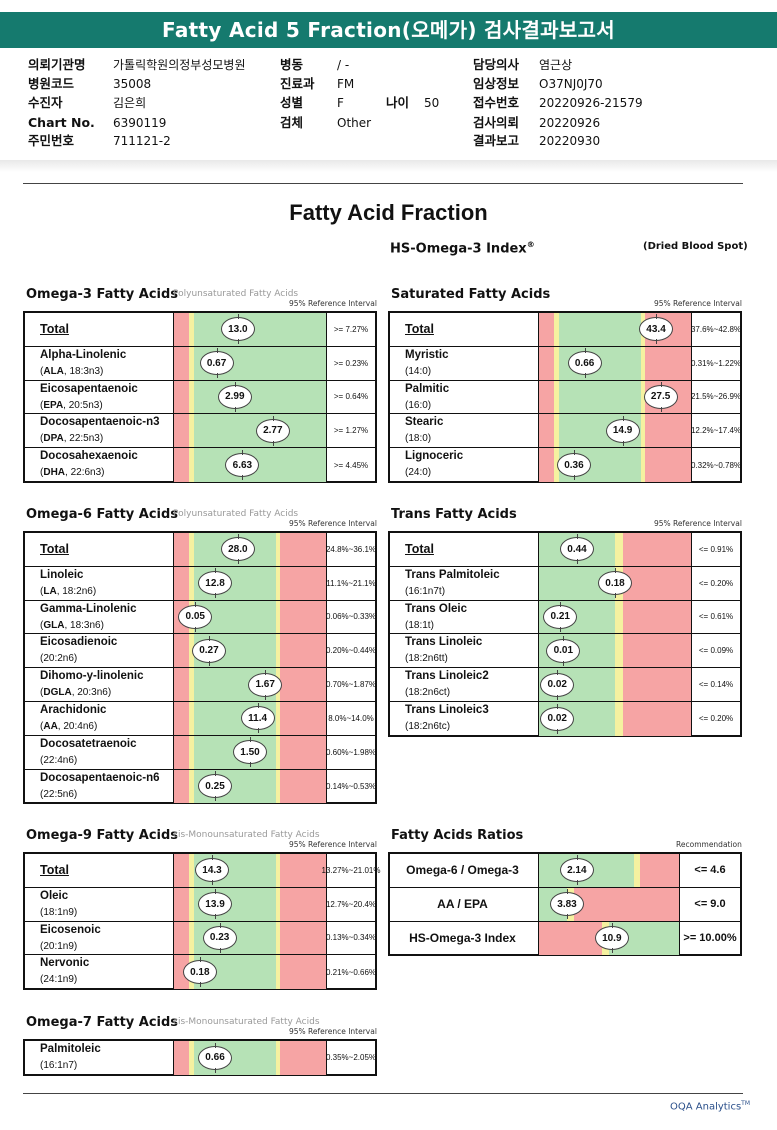  Describe the element at coordinates (428, 726) in the screenshot. I see `fatty-acid-detail: (18:2n6tc)` at that location.